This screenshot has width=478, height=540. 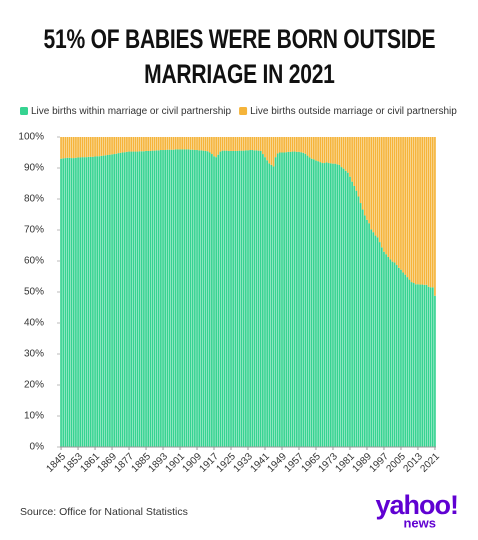 What do you see at coordinates (34, 416) in the screenshot?
I see `y-tick-label: 10%` at bounding box center [34, 416].